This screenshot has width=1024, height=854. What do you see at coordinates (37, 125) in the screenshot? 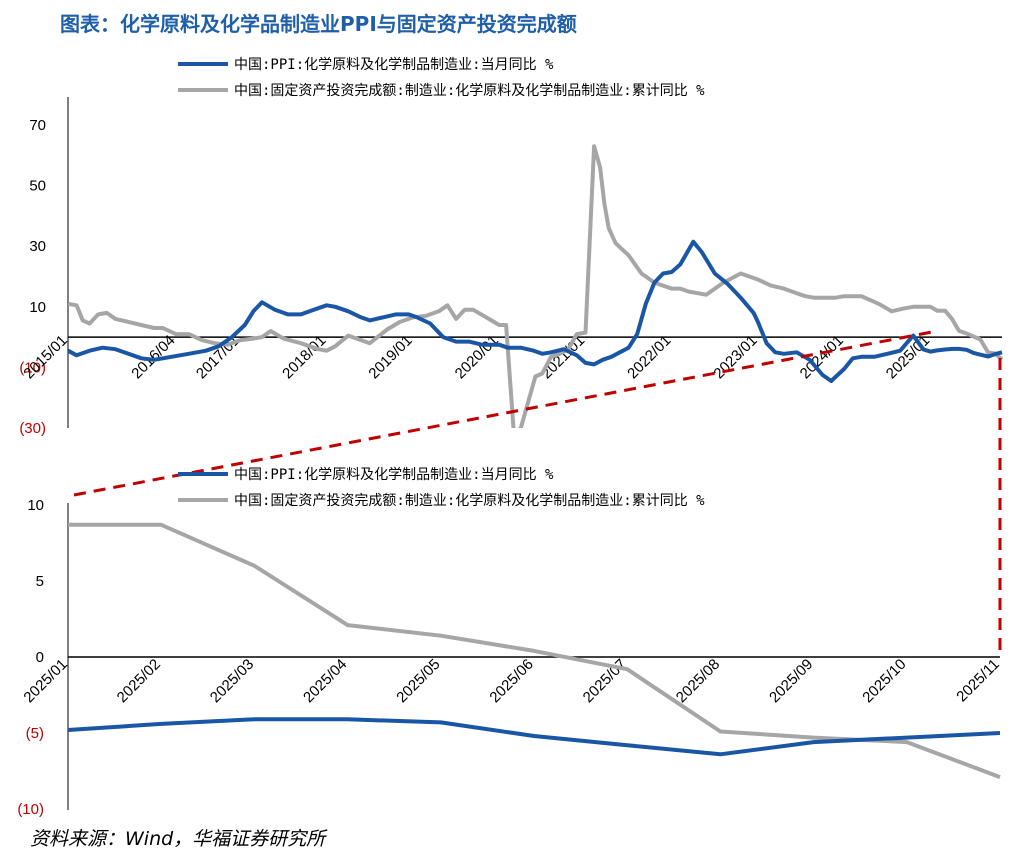
I see `y-tick-label: 70` at bounding box center [37, 125].